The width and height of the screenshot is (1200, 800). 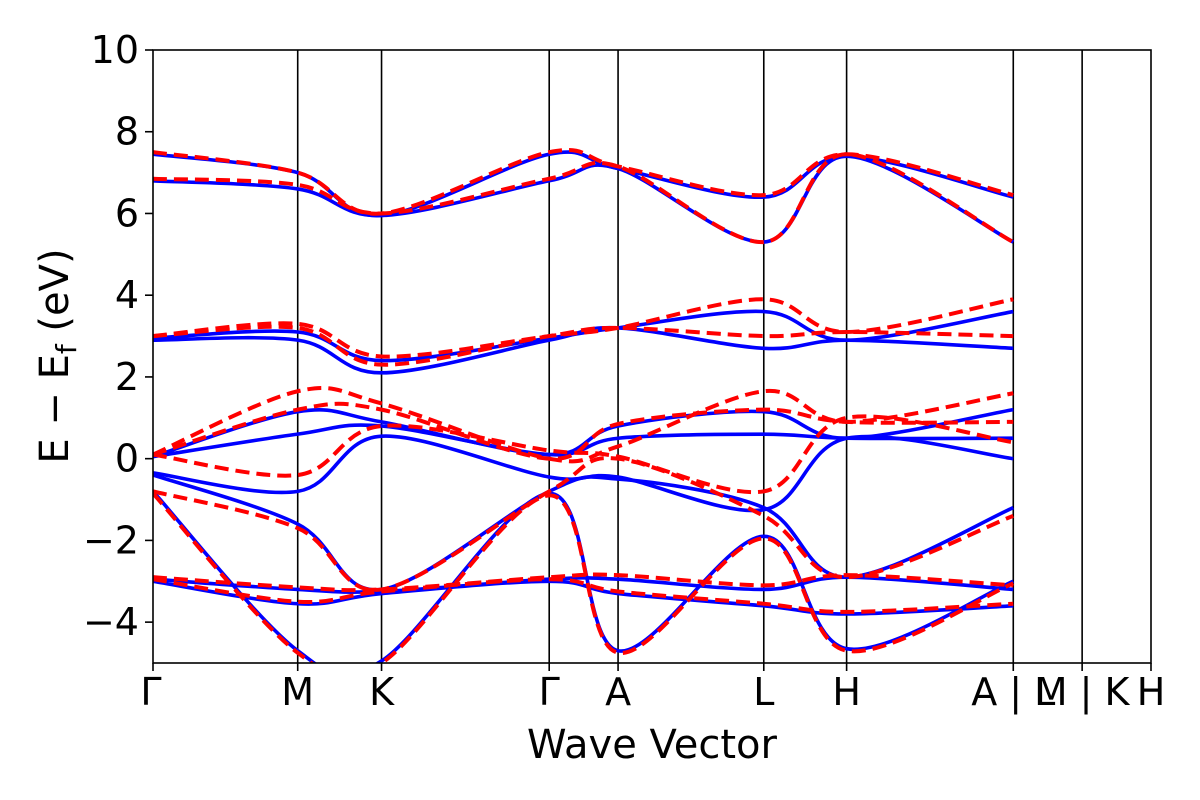 What do you see at coordinates (111, 622) in the screenshot?
I see `y-tick-label: −4` at bounding box center [111, 622].